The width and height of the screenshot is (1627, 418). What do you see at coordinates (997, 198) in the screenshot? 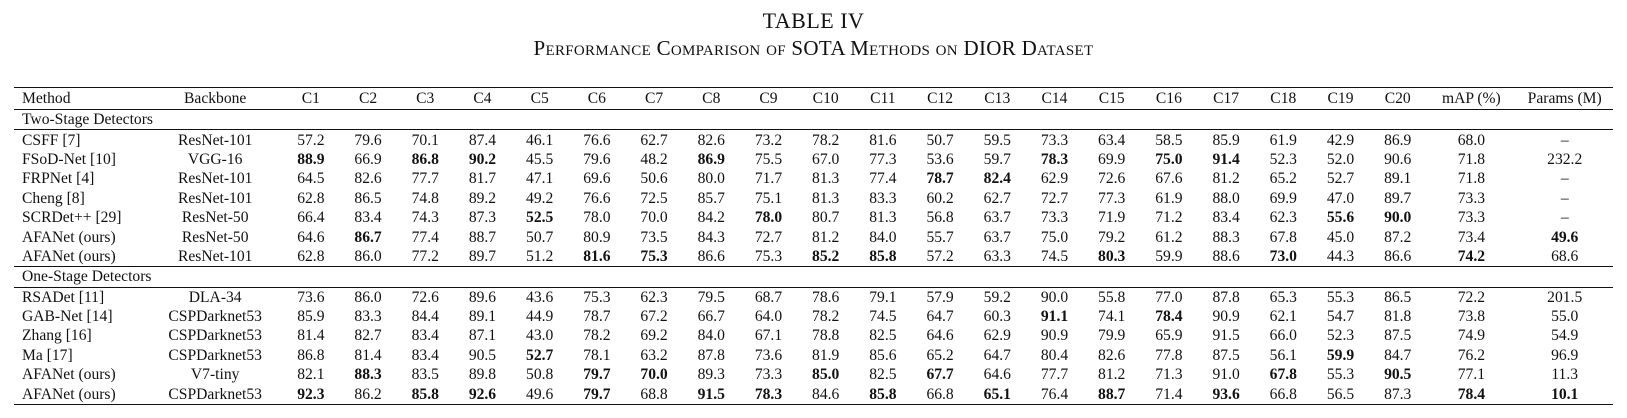
I see `value-cell: 62.7` at bounding box center [997, 198].